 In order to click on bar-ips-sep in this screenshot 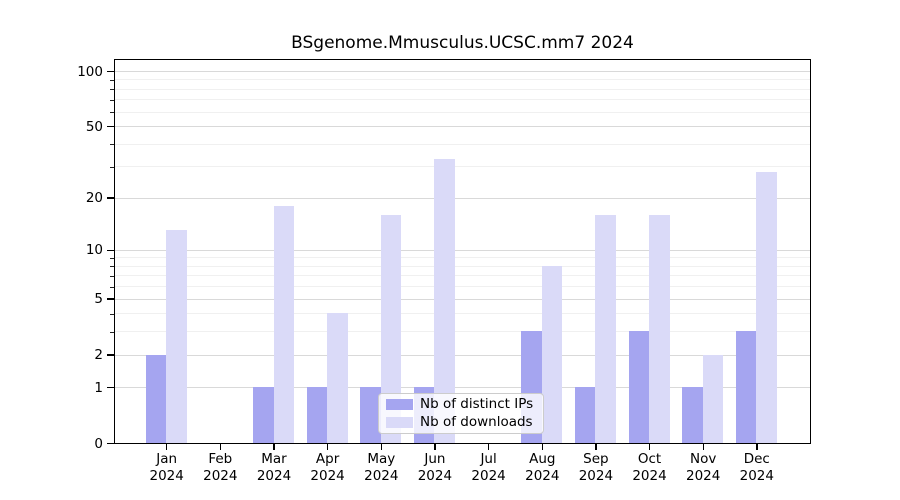, I will do `click(585, 415)`.